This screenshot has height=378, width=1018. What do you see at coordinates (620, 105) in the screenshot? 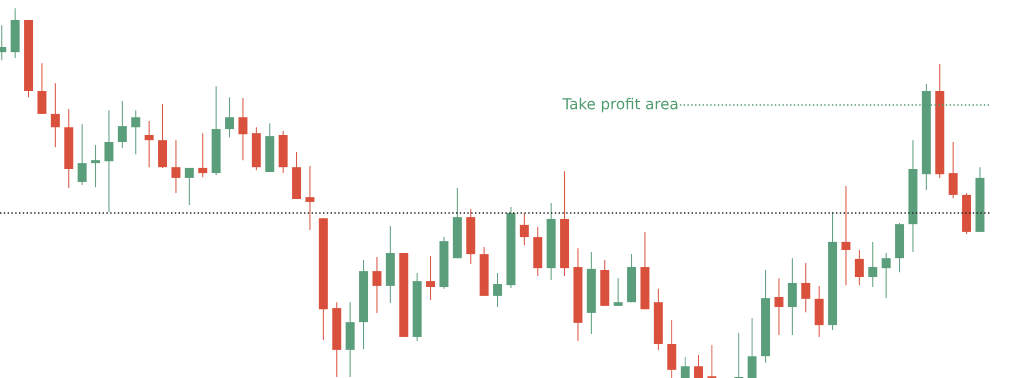
I see `ref-line-label: Take profit area` at bounding box center [620, 105].